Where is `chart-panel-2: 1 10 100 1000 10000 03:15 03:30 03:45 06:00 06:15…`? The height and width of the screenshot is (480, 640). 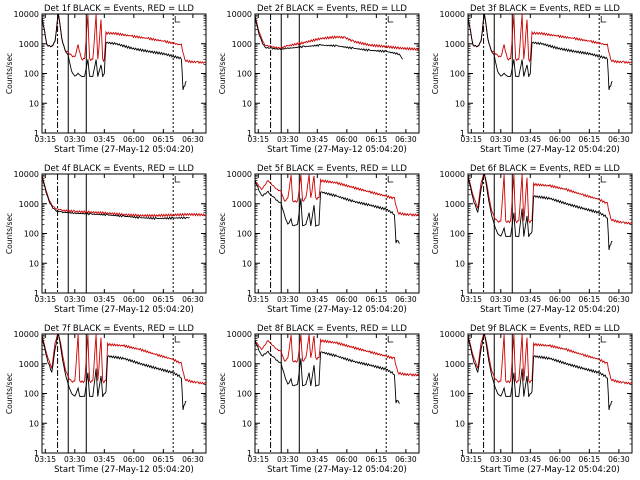
chart-panel-2: 1 10 100 1000 10000 03:15 03:30 03:45 06:00 06:15… is located at coordinates (319, 79).